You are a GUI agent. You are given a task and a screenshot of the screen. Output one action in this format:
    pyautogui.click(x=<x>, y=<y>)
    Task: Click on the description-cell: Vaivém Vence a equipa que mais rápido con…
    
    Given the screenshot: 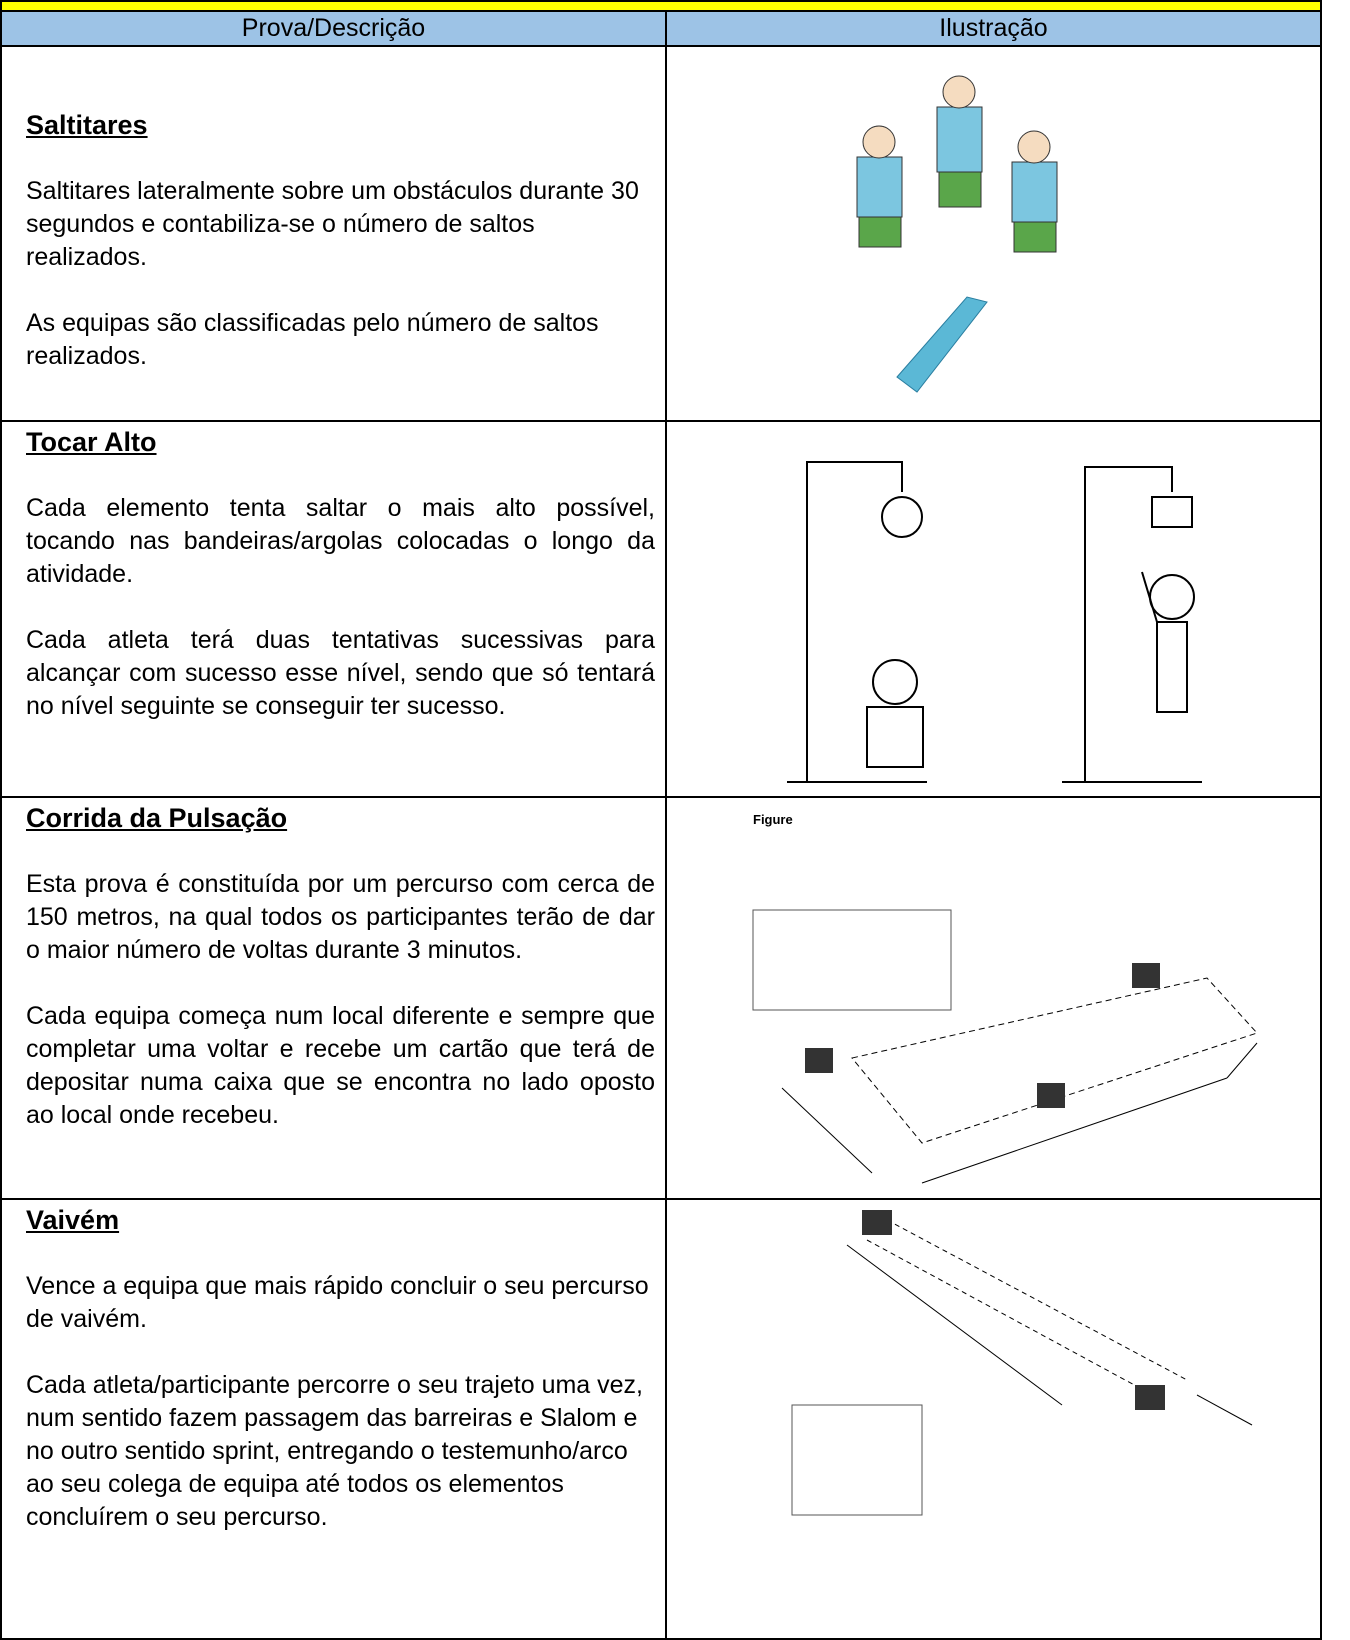 What is the action you would take?
    pyautogui.click(x=333, y=1420)
    